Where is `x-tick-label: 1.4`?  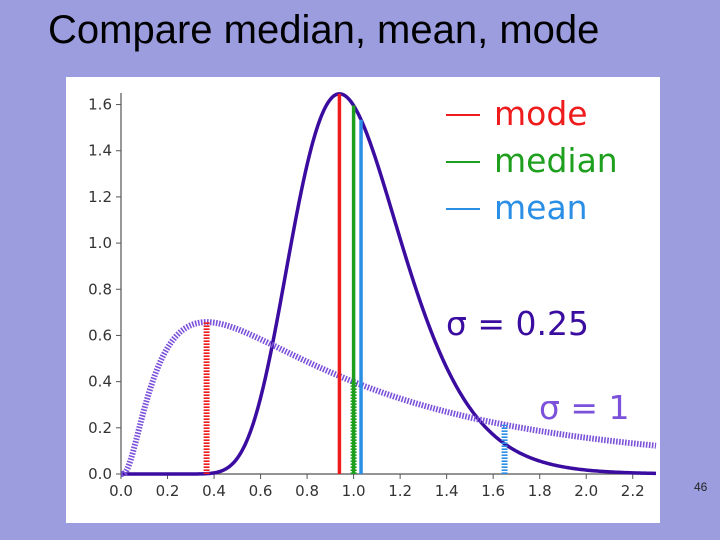 x-tick-label: 1.4 is located at coordinates (447, 491).